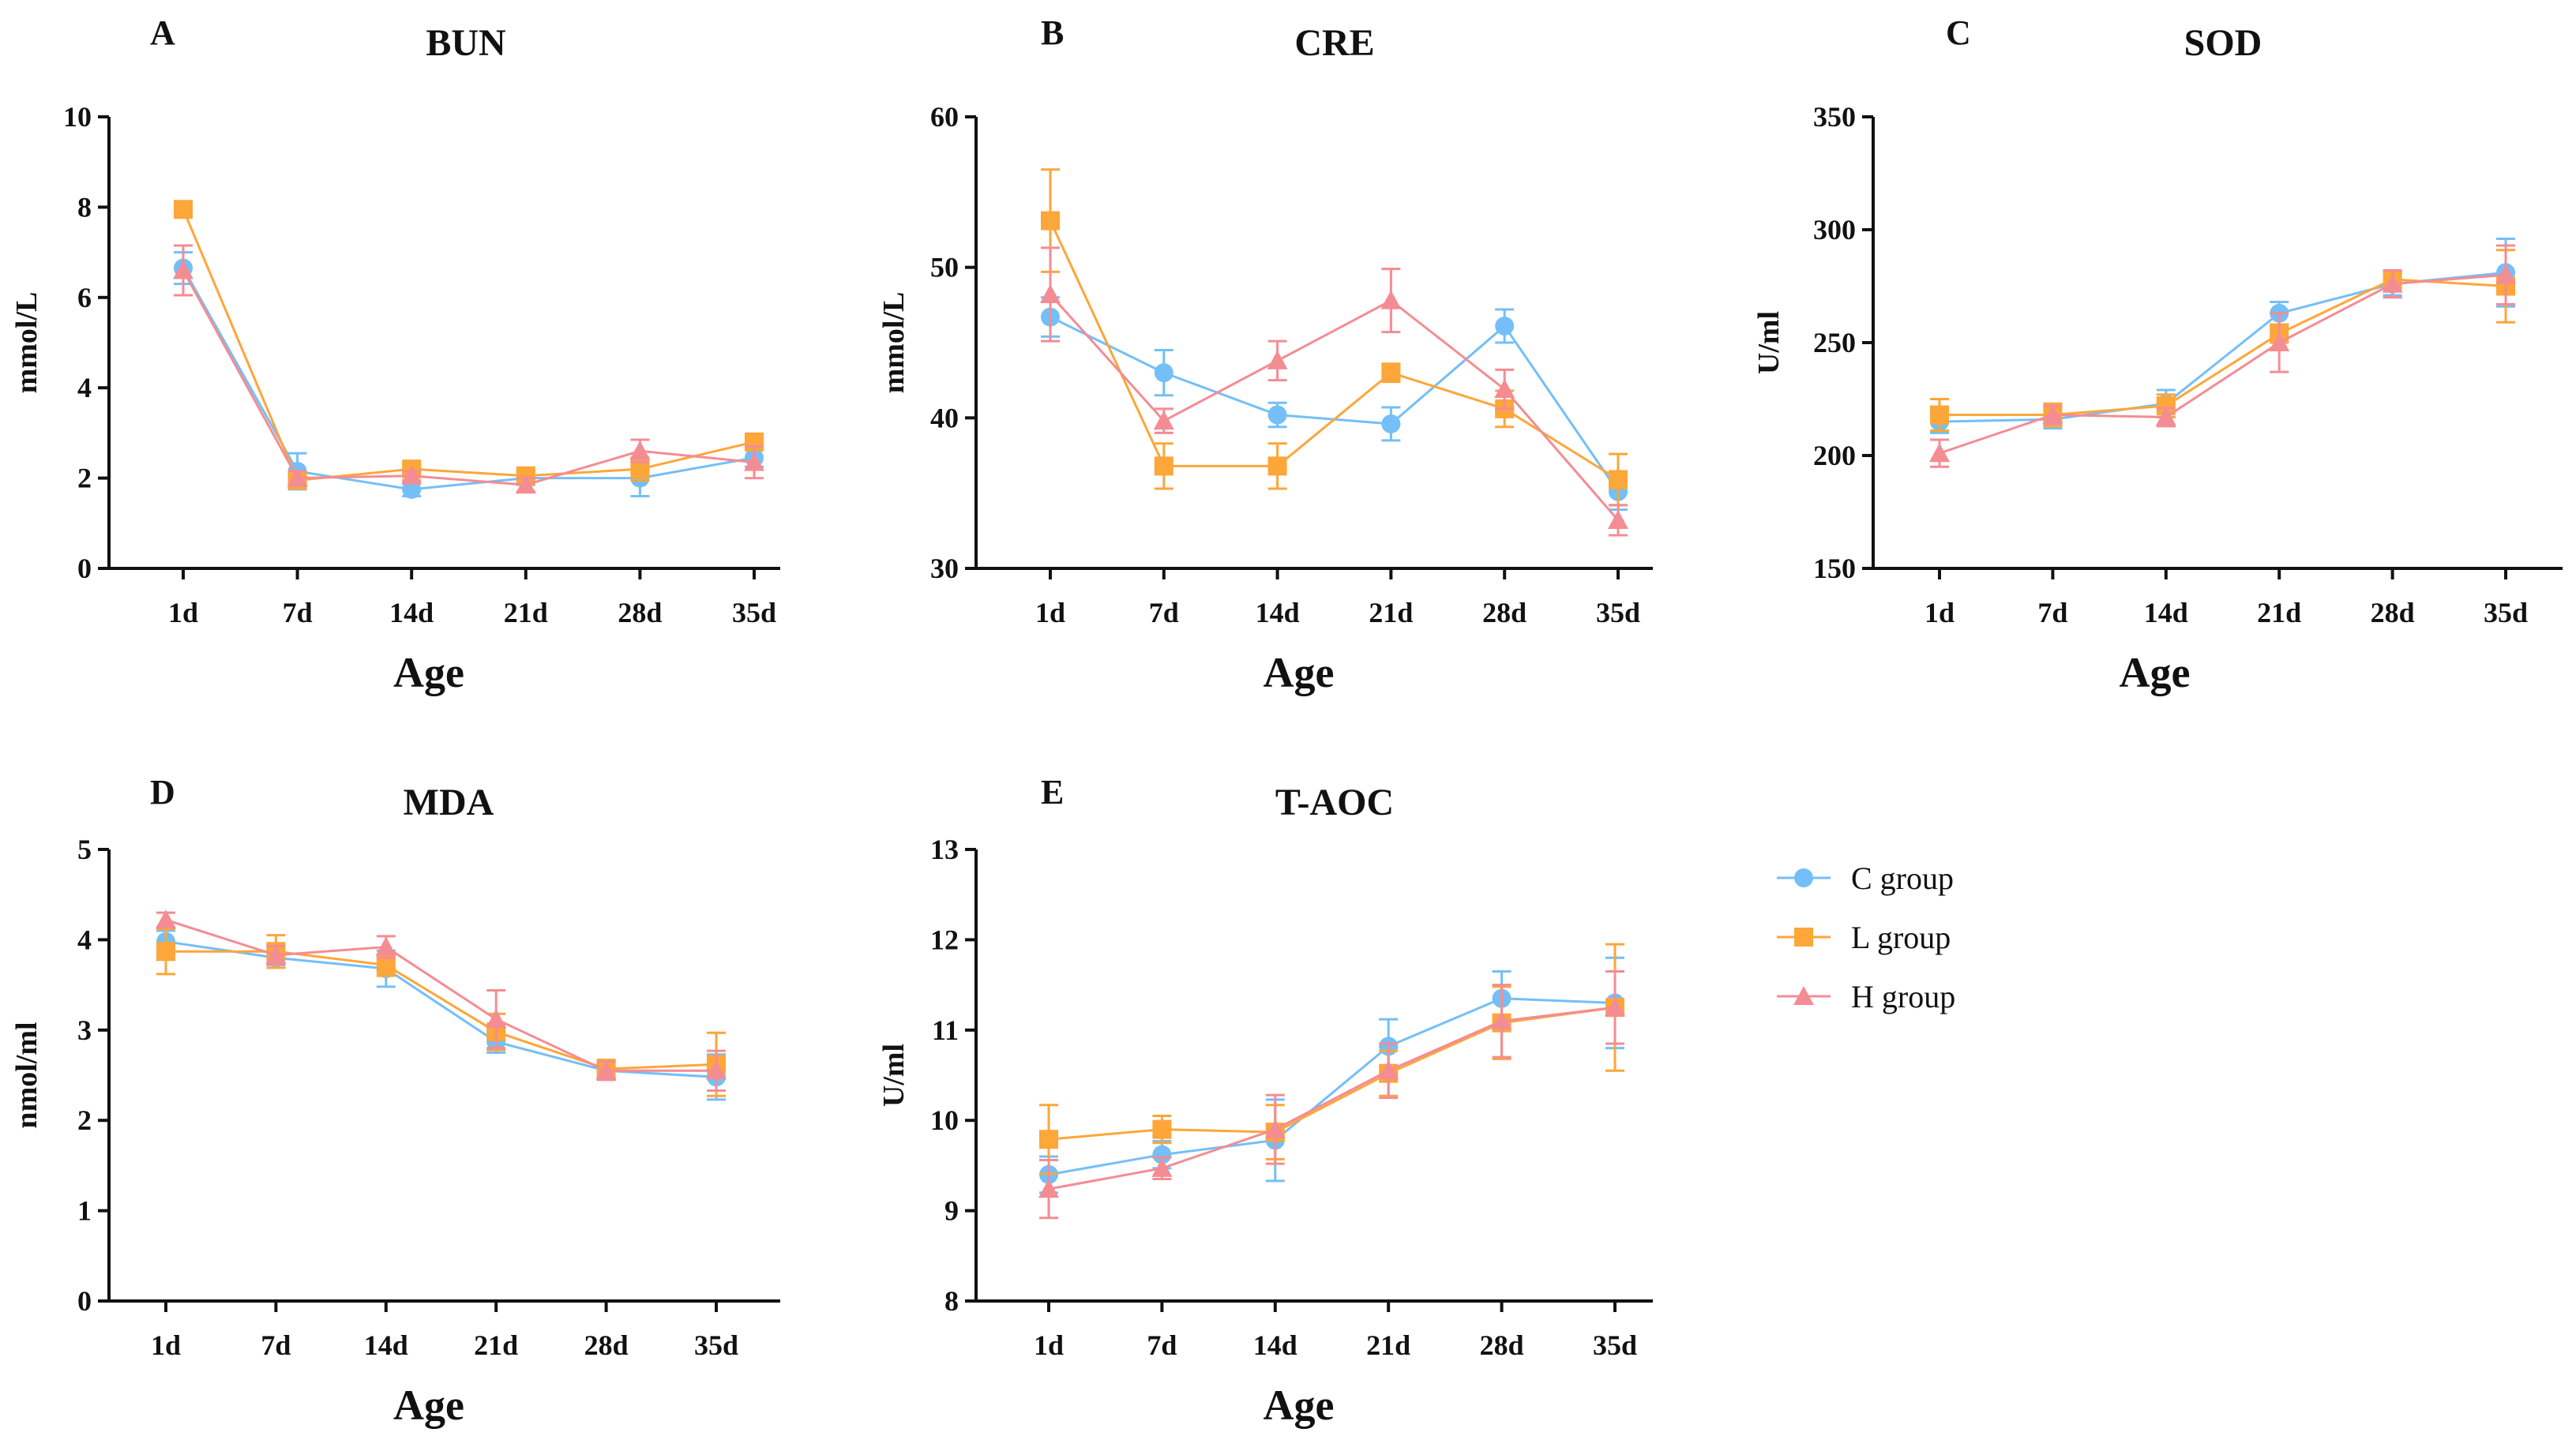 The image size is (2576, 1436). I want to click on x-tick-label: 14d, so click(386, 1345).